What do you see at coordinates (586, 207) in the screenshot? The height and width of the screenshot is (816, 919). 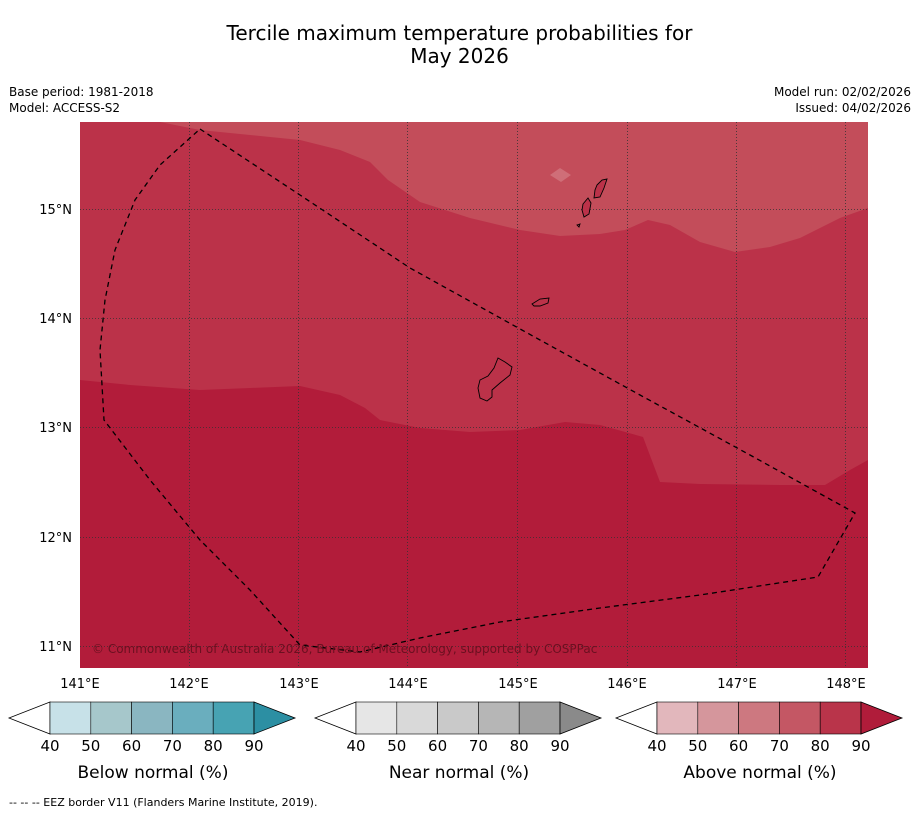 I see `island-tinian` at bounding box center [586, 207].